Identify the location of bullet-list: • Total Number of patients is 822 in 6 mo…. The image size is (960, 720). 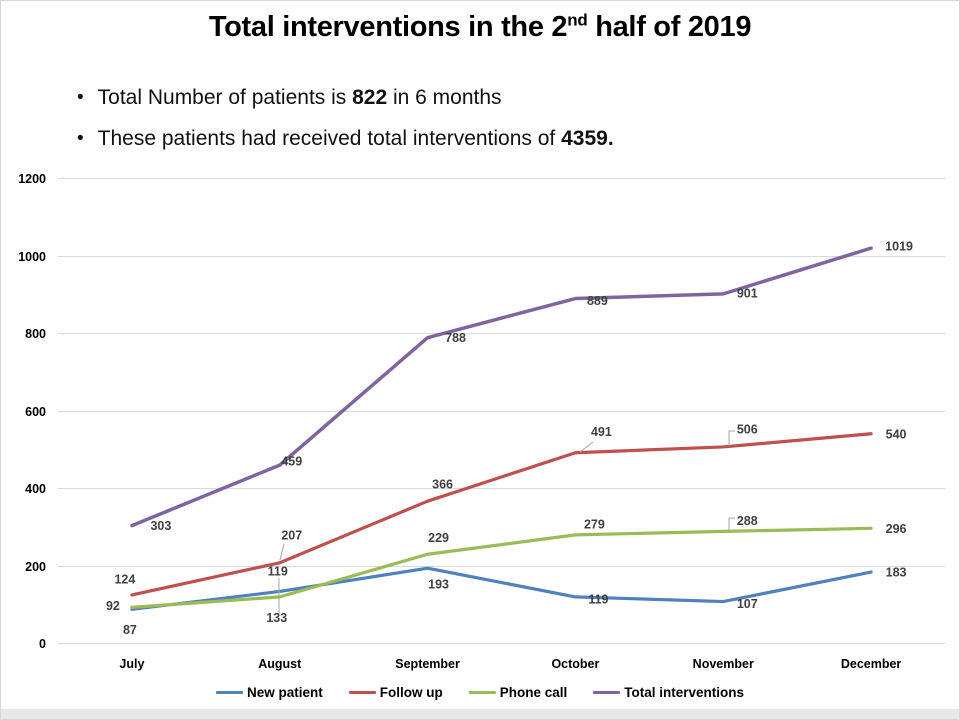
(345, 126).